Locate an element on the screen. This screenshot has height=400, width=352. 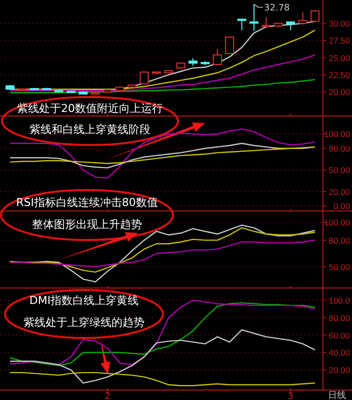
y-tick-label: 100.0 is located at coordinates (339, 300).